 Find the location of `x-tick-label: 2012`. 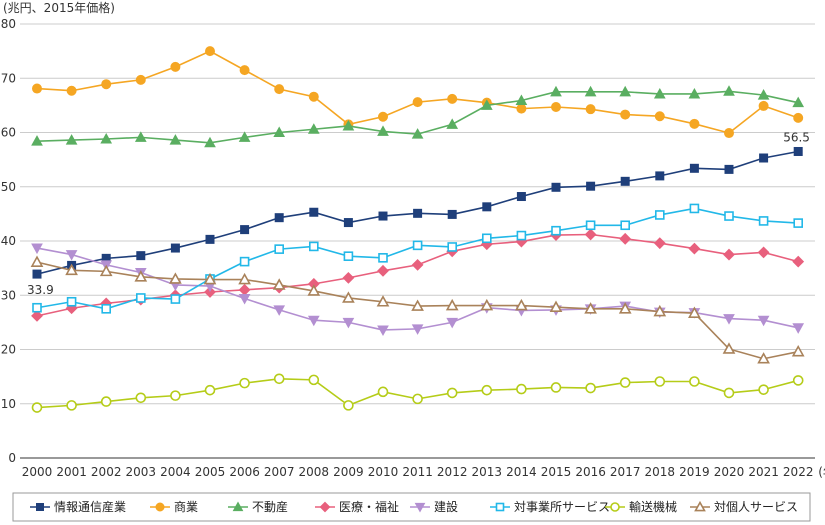

x-tick-label: 2012 is located at coordinates (452, 472).